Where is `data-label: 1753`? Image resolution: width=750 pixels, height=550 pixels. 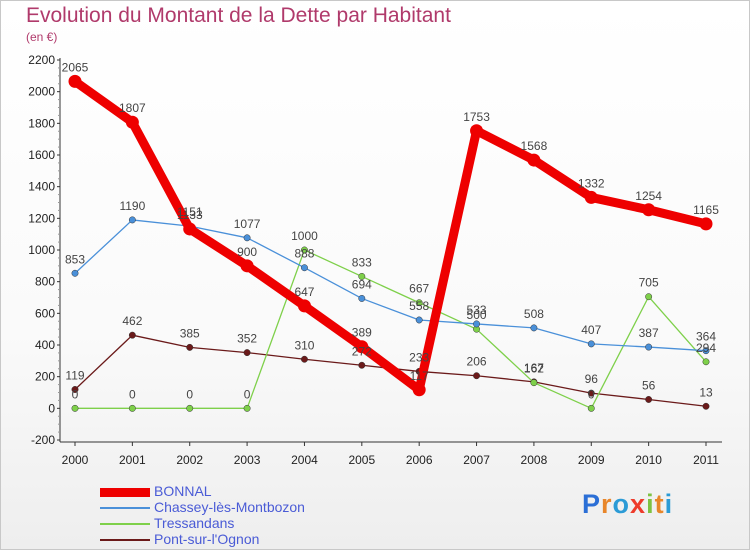 data-label: 1753 is located at coordinates (476, 117).